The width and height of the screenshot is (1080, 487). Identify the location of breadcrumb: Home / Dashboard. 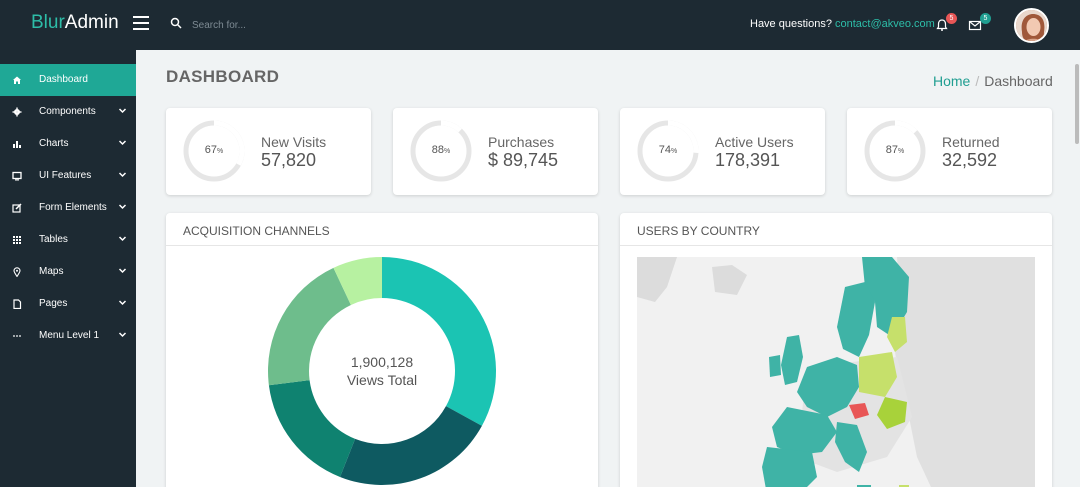
(993, 81).